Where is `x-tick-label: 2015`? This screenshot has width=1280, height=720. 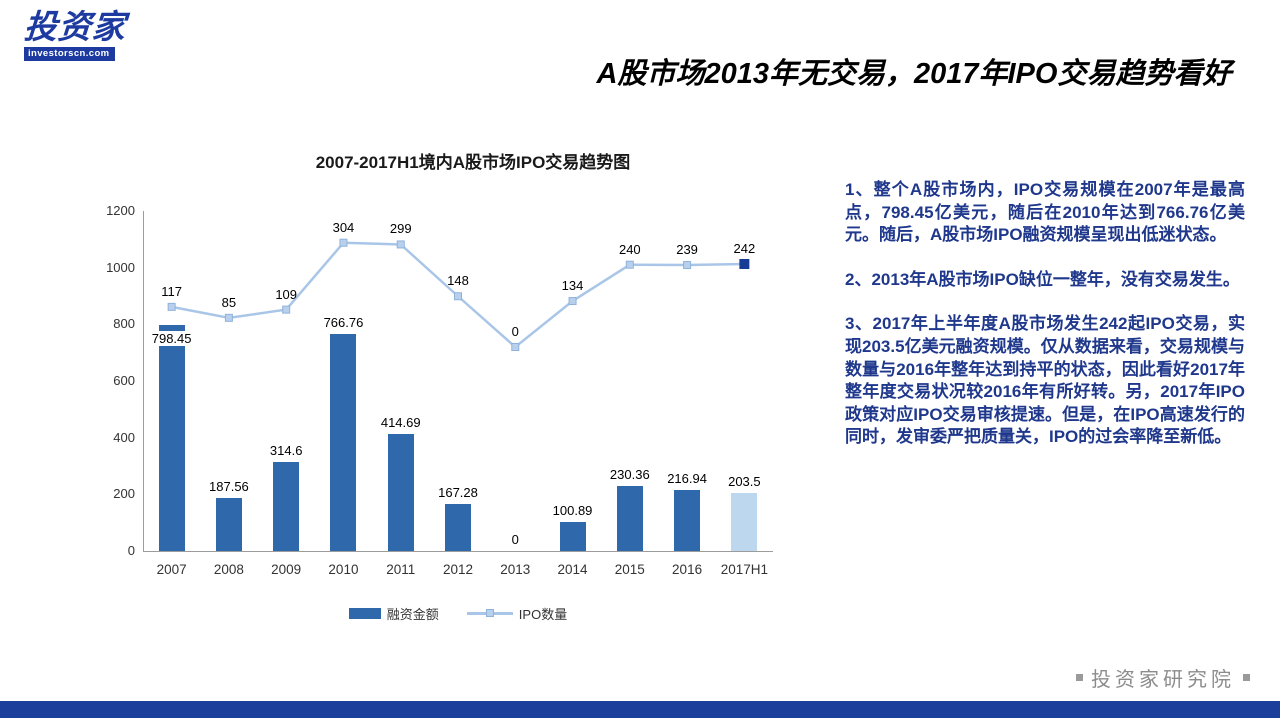 x-tick-label: 2015 is located at coordinates (629, 569).